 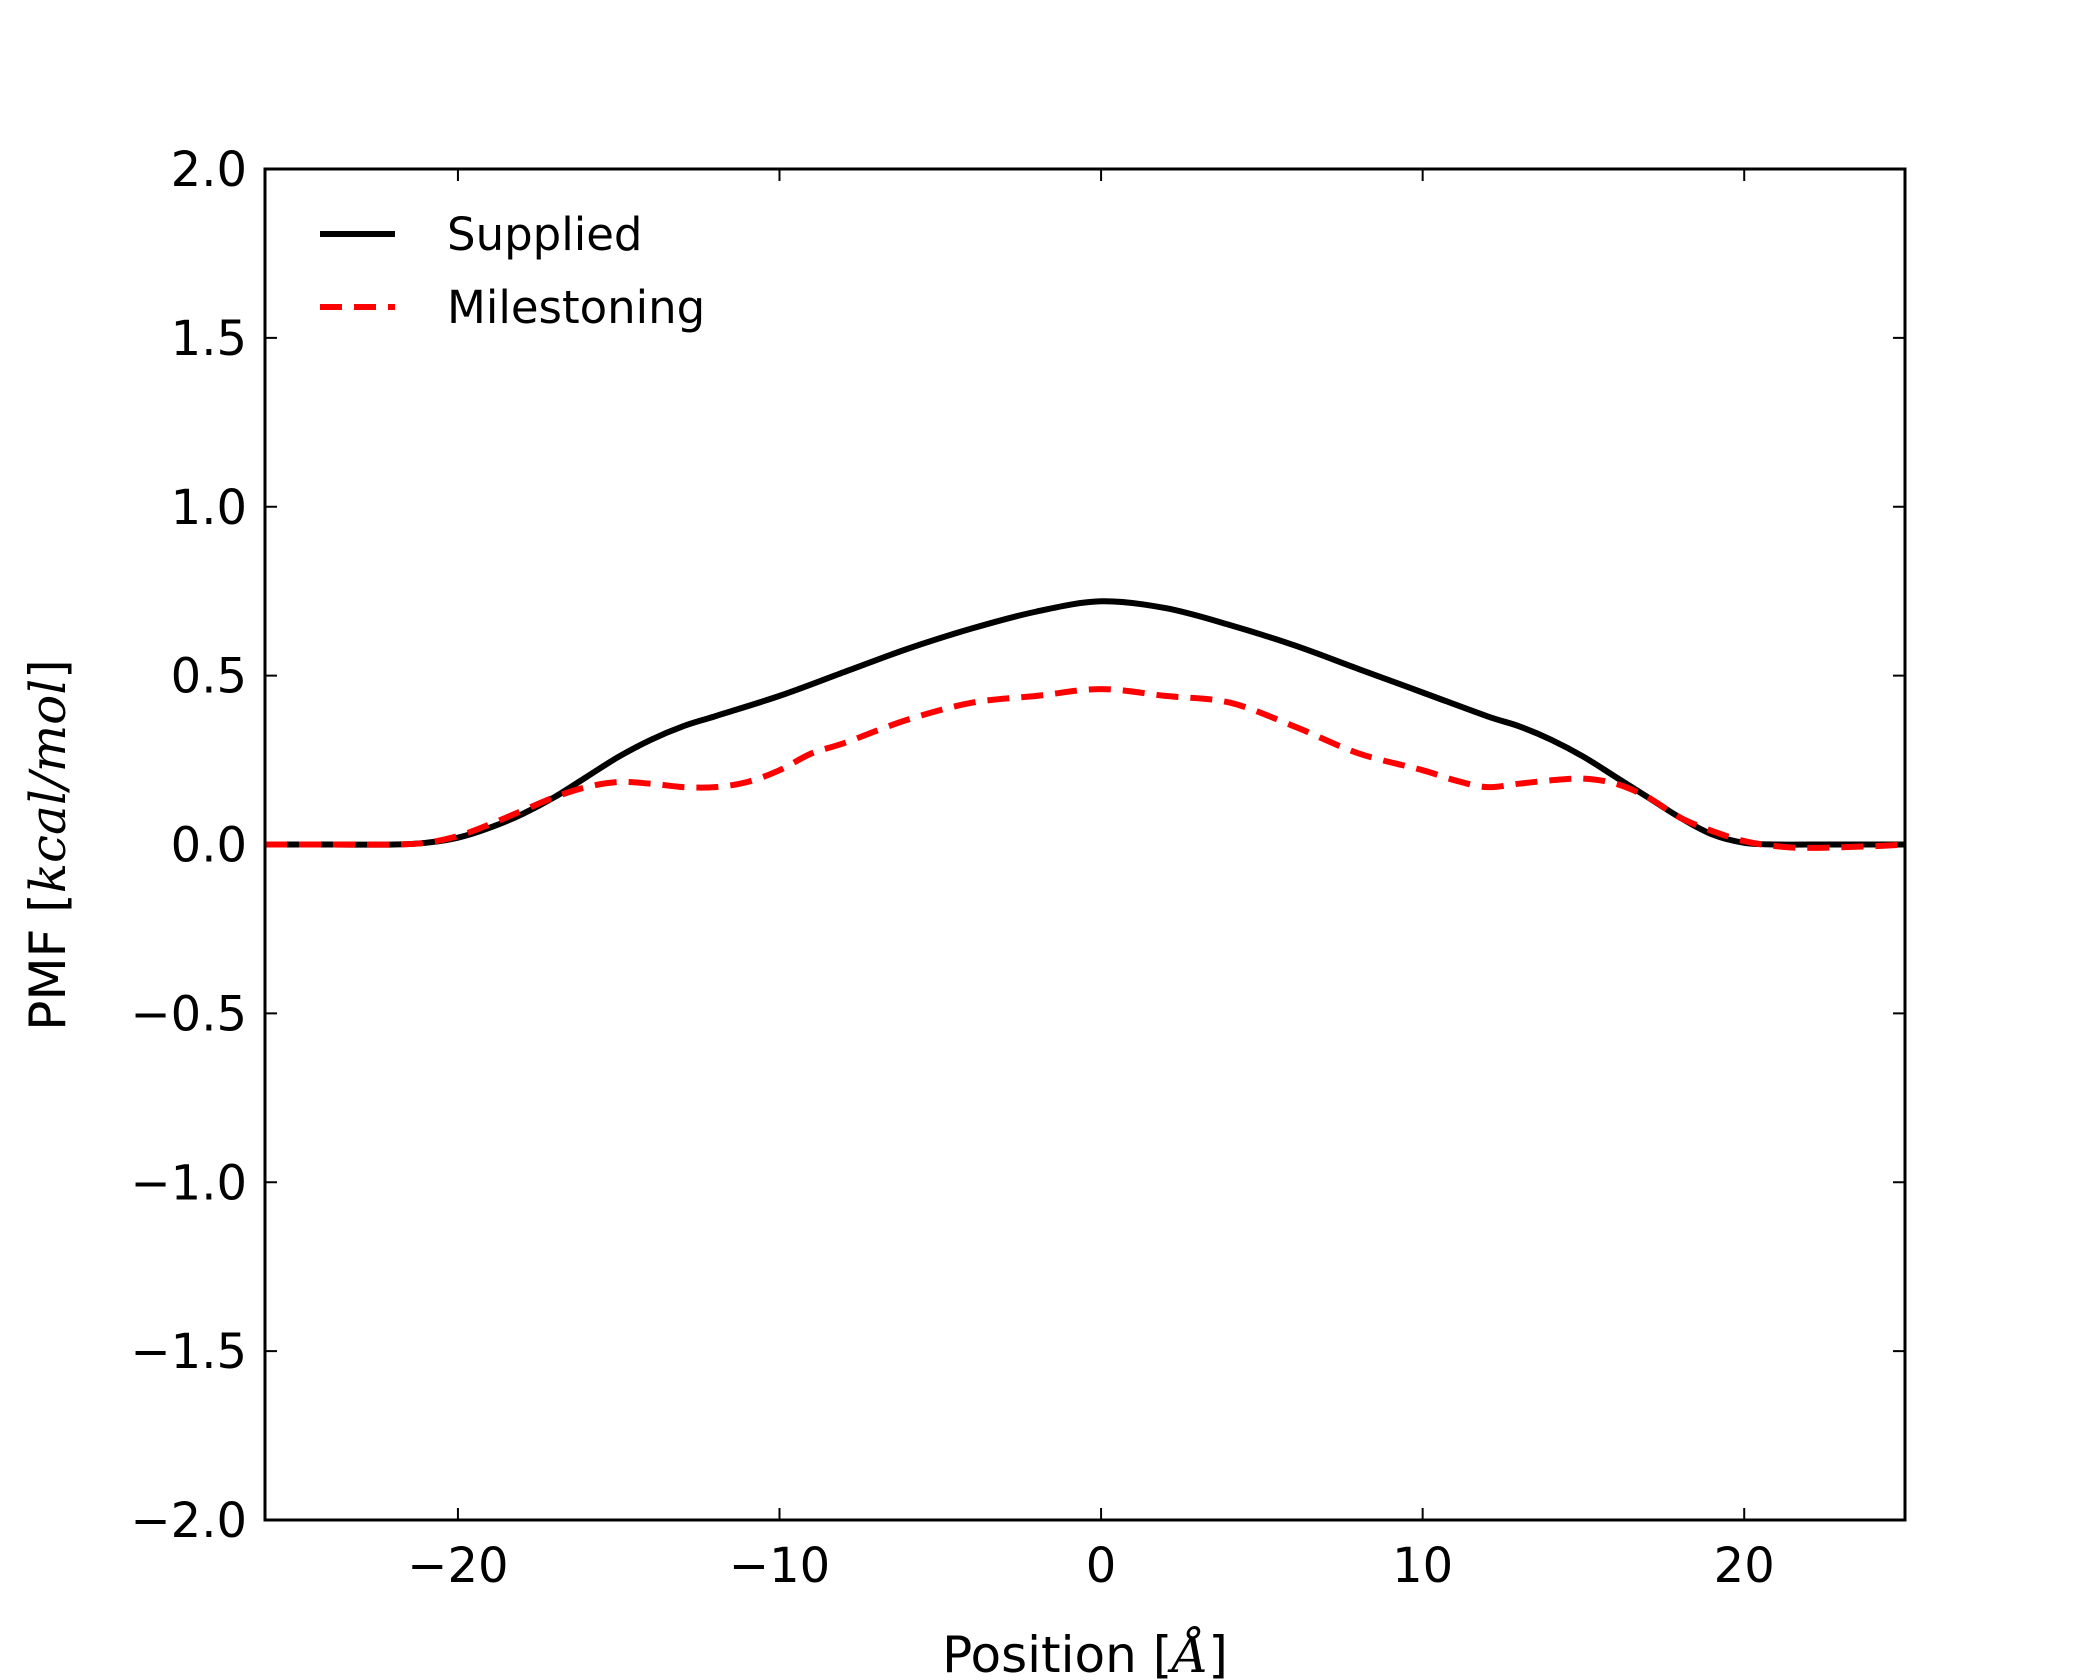 What do you see at coordinates (1422, 1566) in the screenshot?
I see `x-tick-label: 10` at bounding box center [1422, 1566].